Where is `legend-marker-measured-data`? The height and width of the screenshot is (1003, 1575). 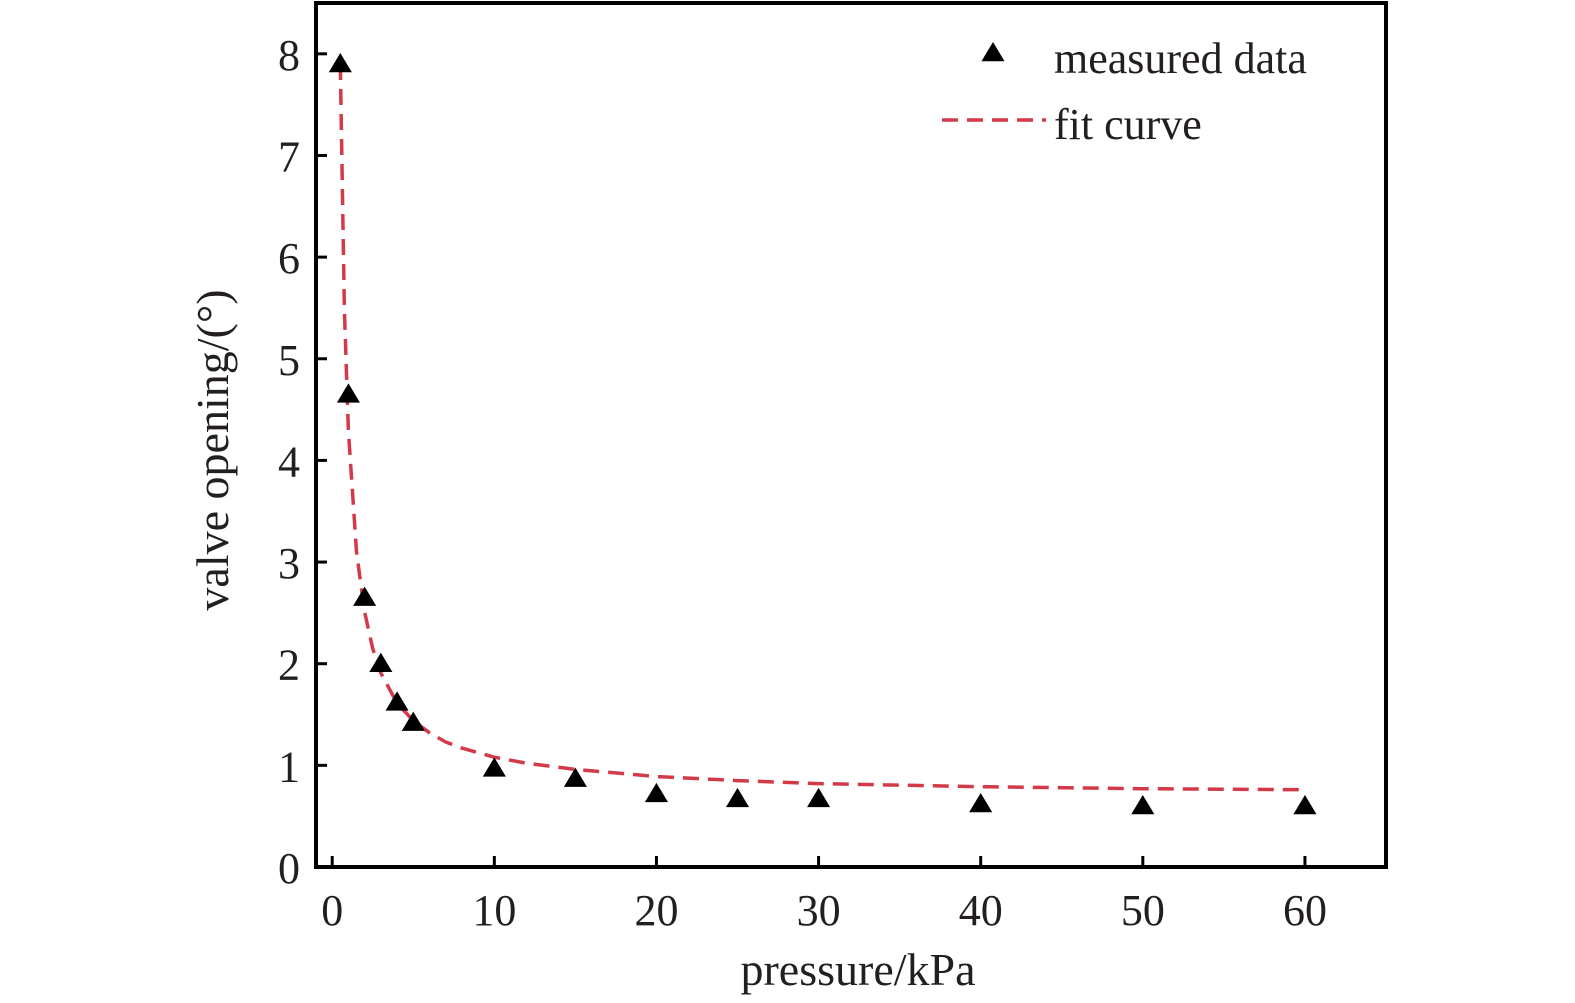 legend-marker-measured-data is located at coordinates (993, 52).